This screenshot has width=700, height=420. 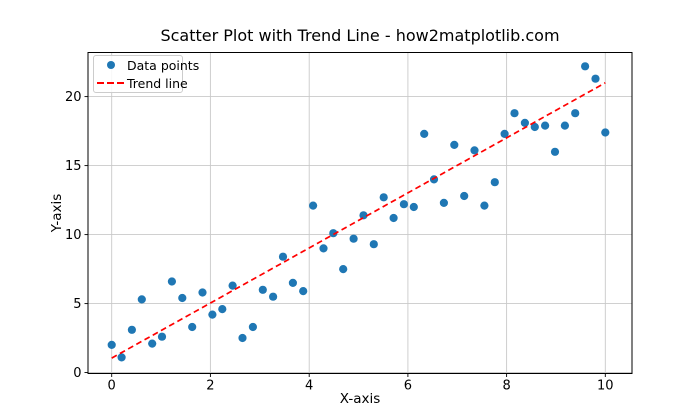 What do you see at coordinates (157, 83) in the screenshot?
I see `legend-label-trend-line: Trend line` at bounding box center [157, 83].